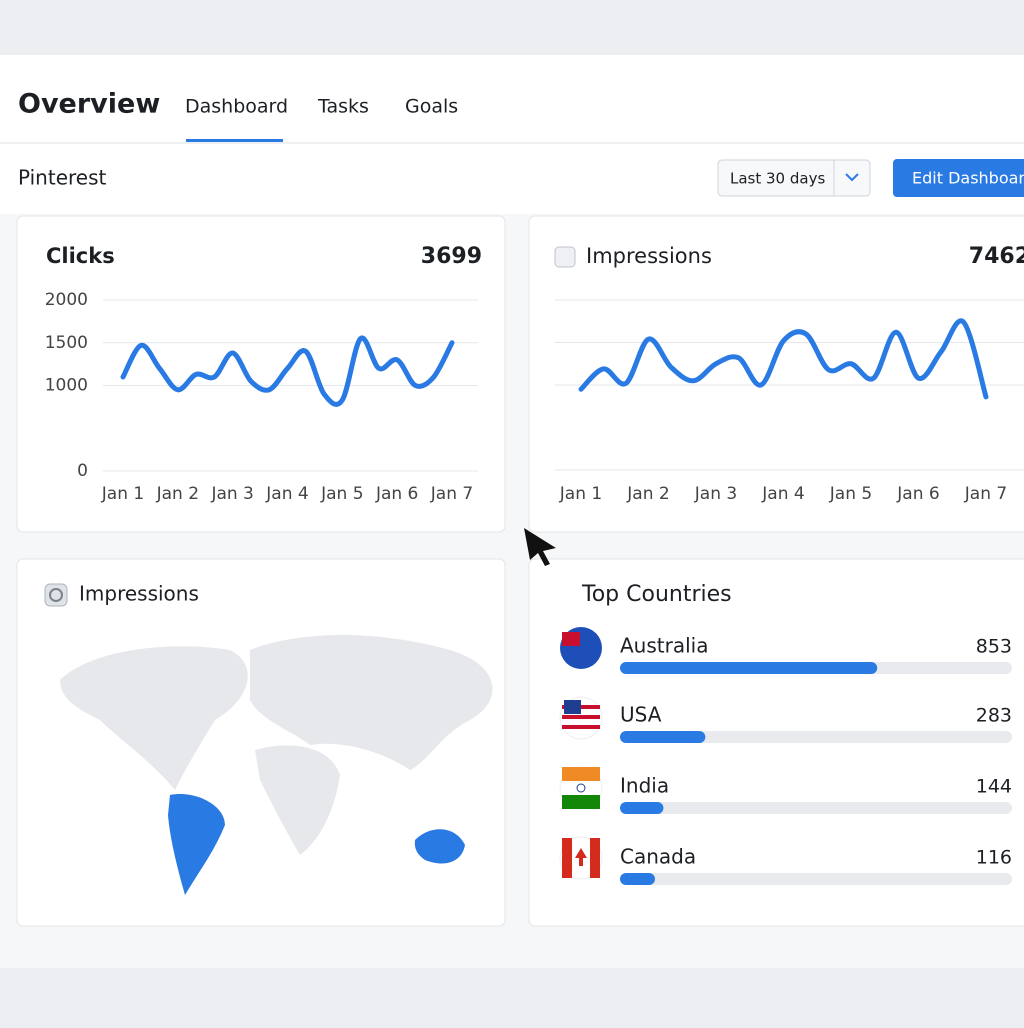 This screenshot has height=1028, width=1024. I want to click on dropdown-arrow, so click(852, 177).